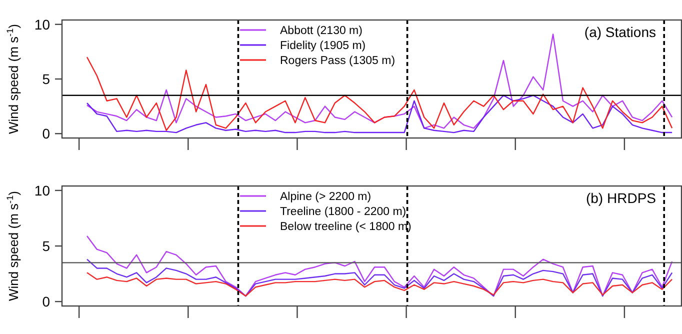  Describe the element at coordinates (621, 198) in the screenshot. I see `chart-title: (b) HRDPS` at that location.